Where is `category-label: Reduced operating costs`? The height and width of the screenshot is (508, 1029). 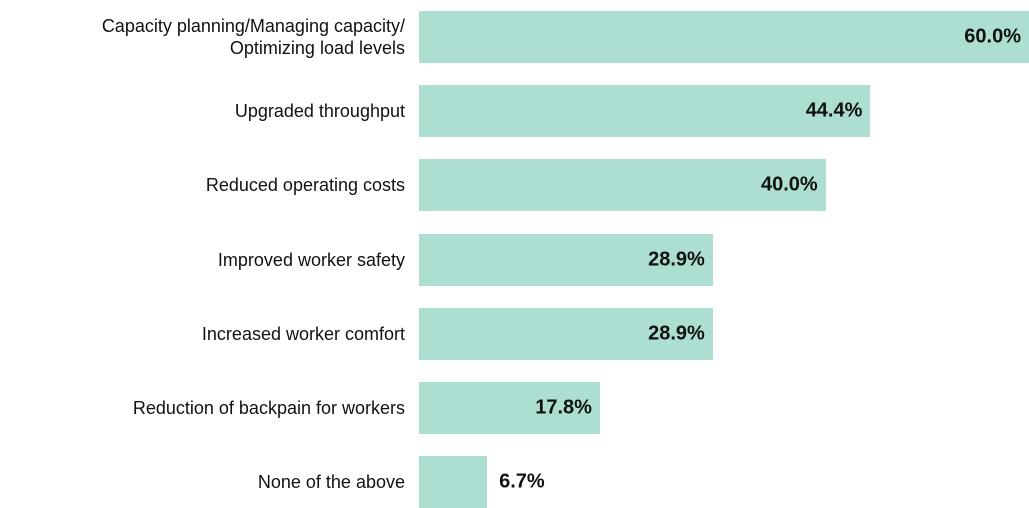
category-label: Reduced operating costs is located at coordinates (305, 185).